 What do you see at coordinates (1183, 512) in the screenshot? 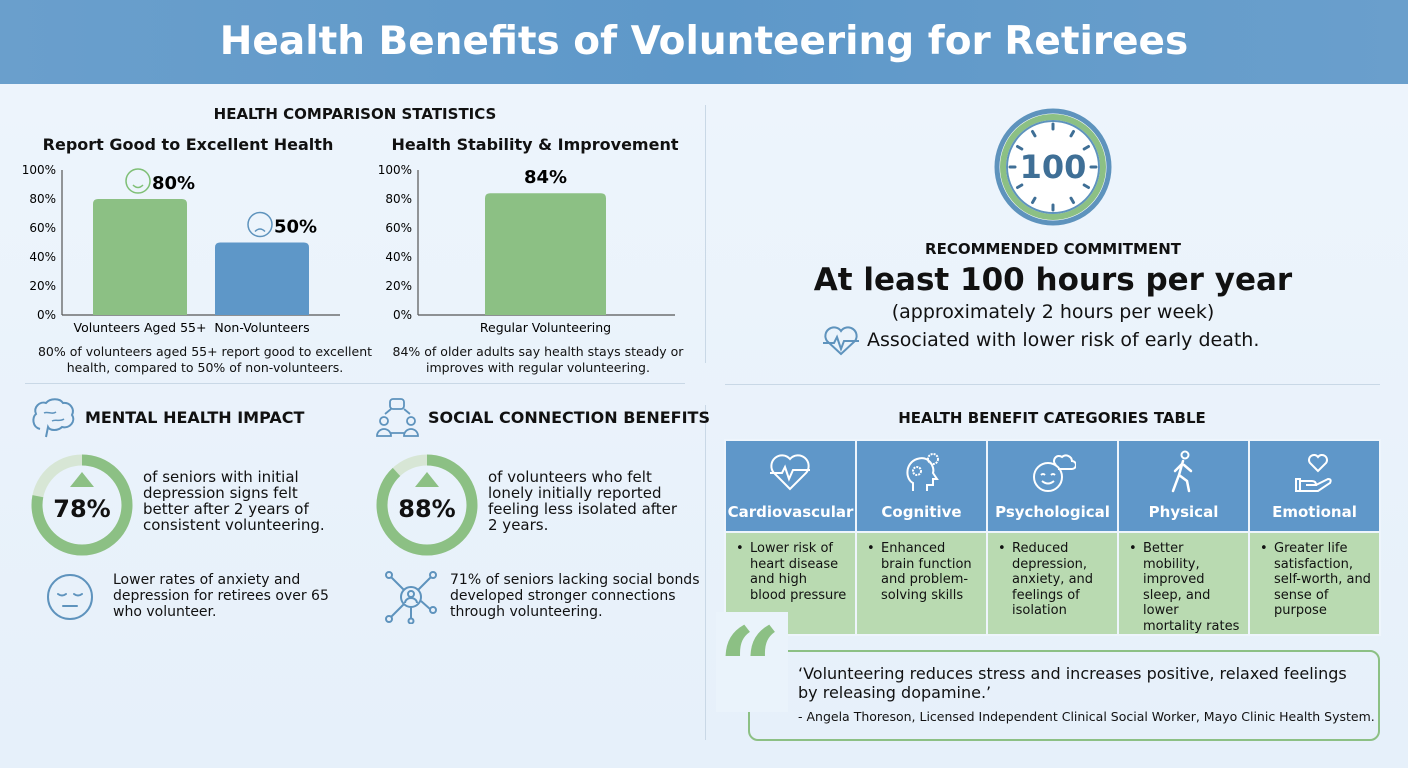
I see `column-label: Physical` at bounding box center [1183, 512].